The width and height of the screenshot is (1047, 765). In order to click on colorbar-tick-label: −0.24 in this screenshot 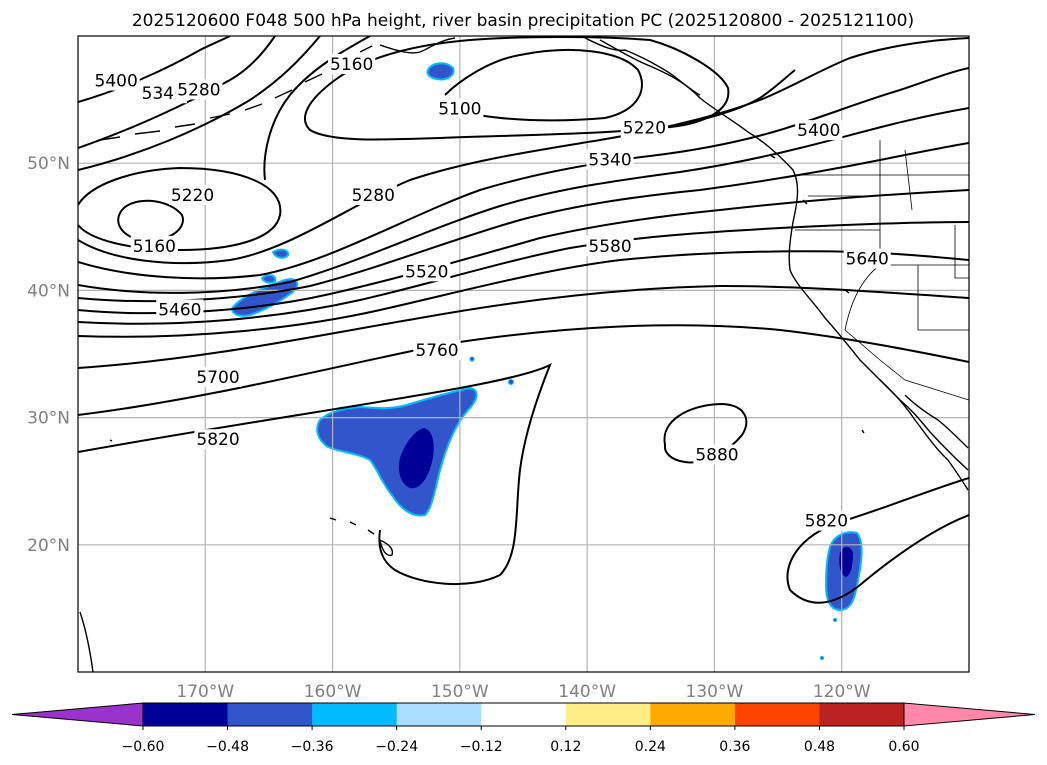, I will do `click(396, 747)`.